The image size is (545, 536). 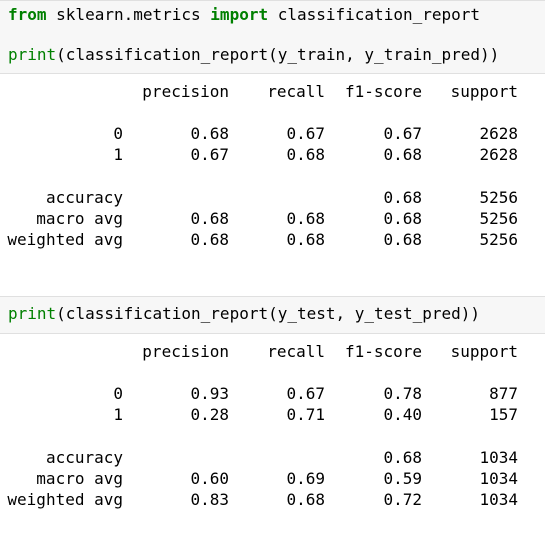 I want to click on row-precision: 0.28, so click(x=209, y=414).